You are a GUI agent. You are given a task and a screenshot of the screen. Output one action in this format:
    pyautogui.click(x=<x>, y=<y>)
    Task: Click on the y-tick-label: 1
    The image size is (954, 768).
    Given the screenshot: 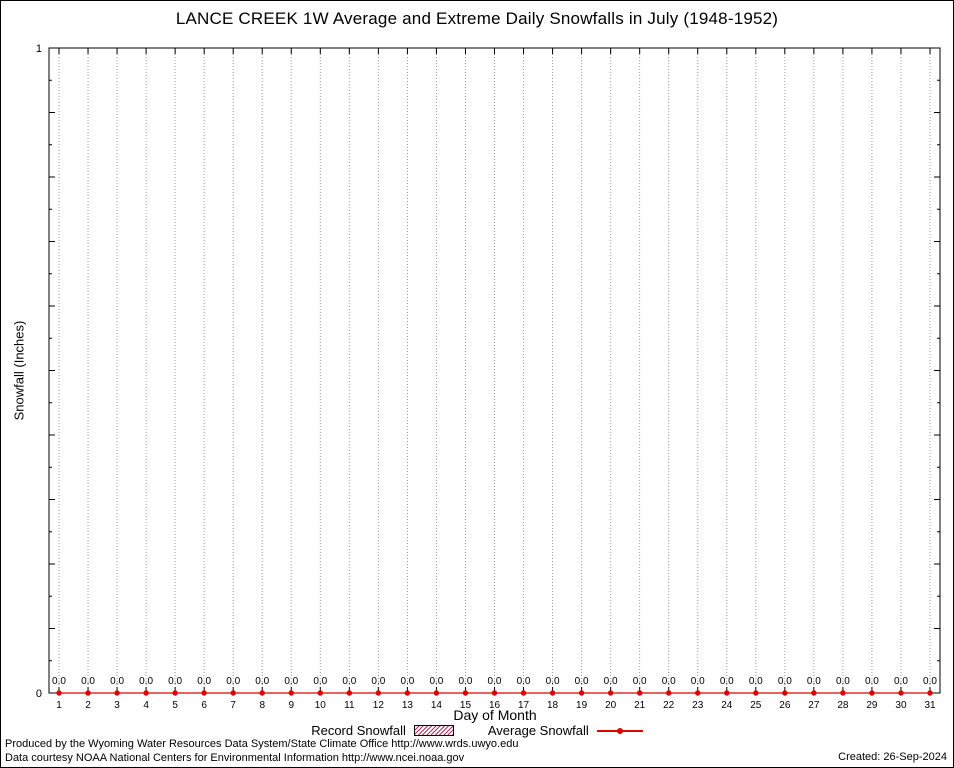 What is the action you would take?
    pyautogui.click(x=39, y=49)
    